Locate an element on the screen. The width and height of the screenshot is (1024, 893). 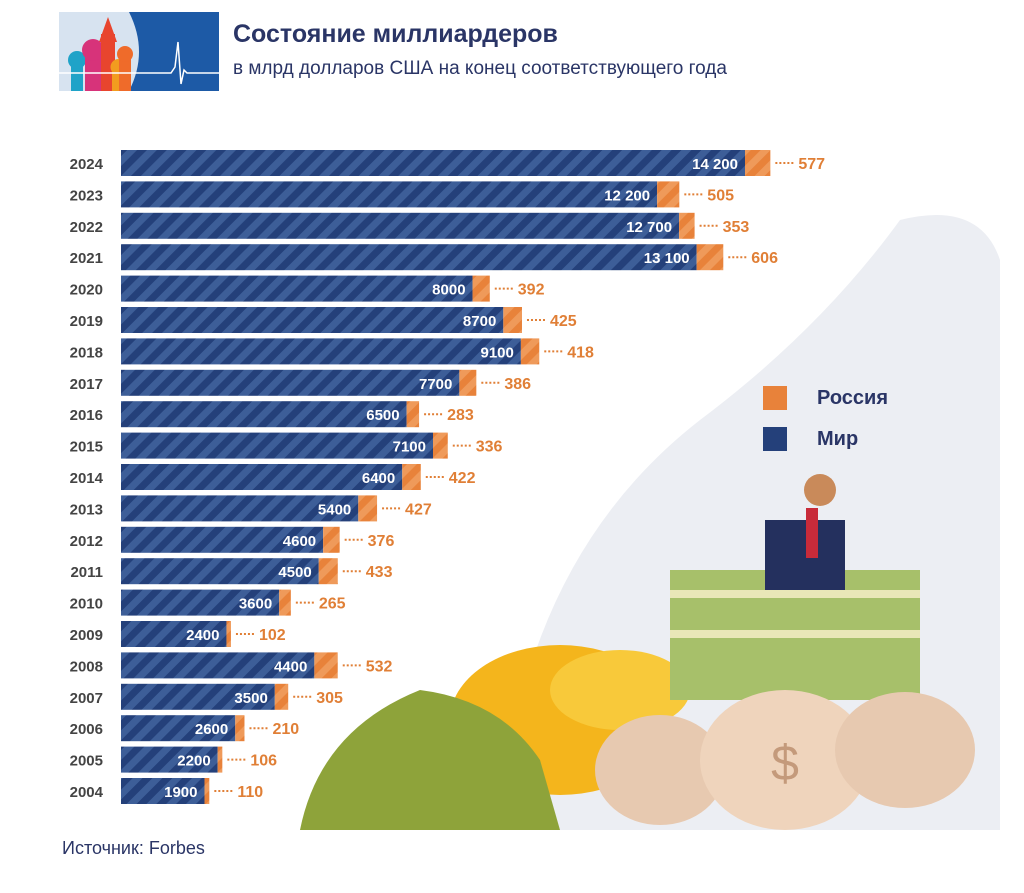
world-value-label: 2400 is located at coordinates (202, 635).